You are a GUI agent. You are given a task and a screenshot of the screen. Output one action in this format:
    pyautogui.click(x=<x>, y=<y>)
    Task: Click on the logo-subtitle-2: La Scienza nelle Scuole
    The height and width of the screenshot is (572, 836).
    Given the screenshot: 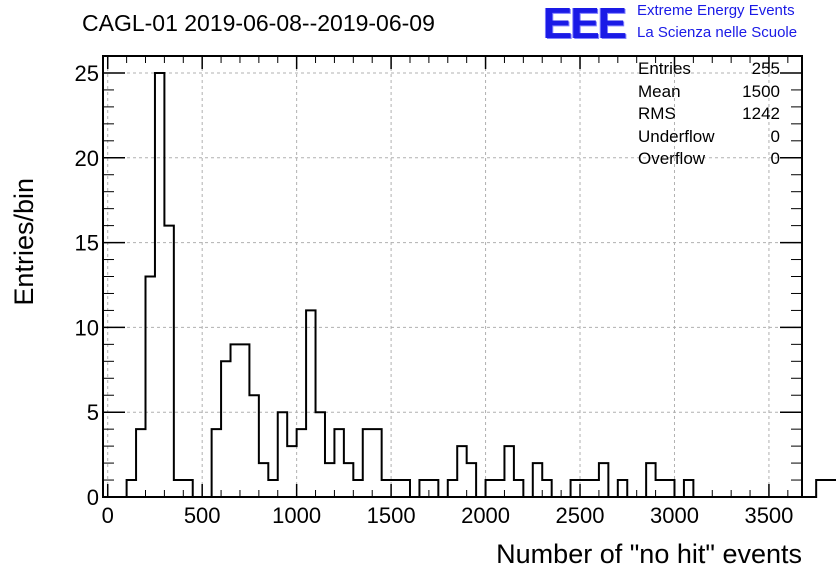 What is the action you would take?
    pyautogui.click(x=717, y=32)
    